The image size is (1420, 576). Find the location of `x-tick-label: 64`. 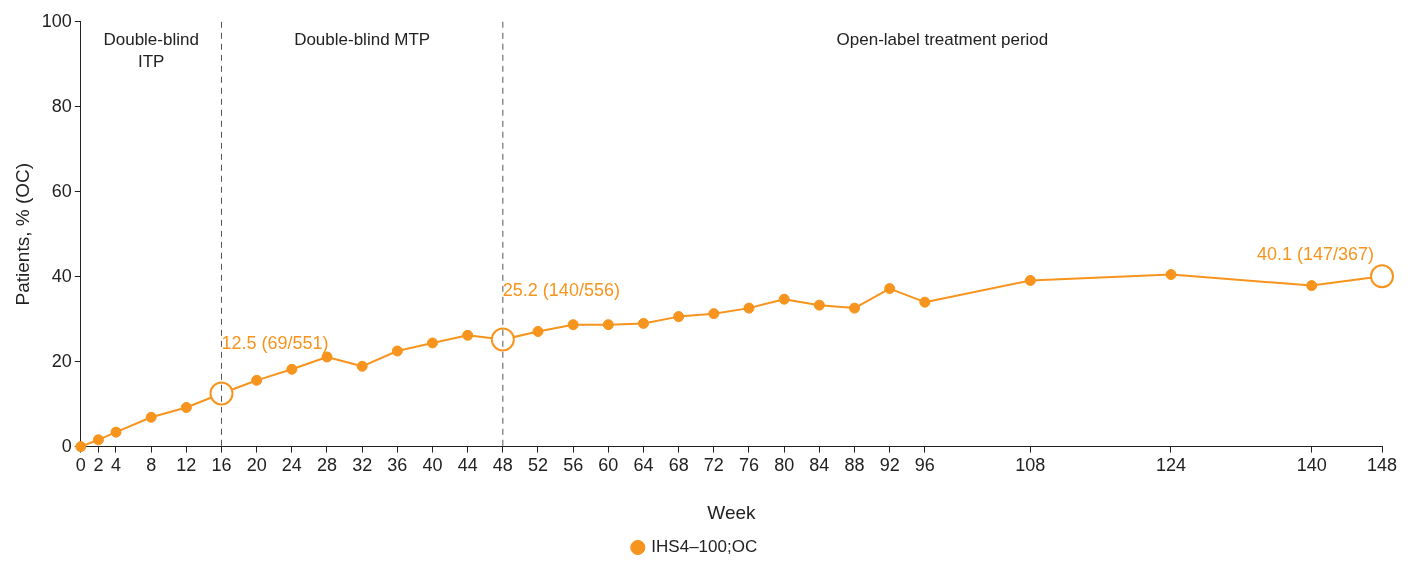

x-tick-label: 64 is located at coordinates (643, 465).